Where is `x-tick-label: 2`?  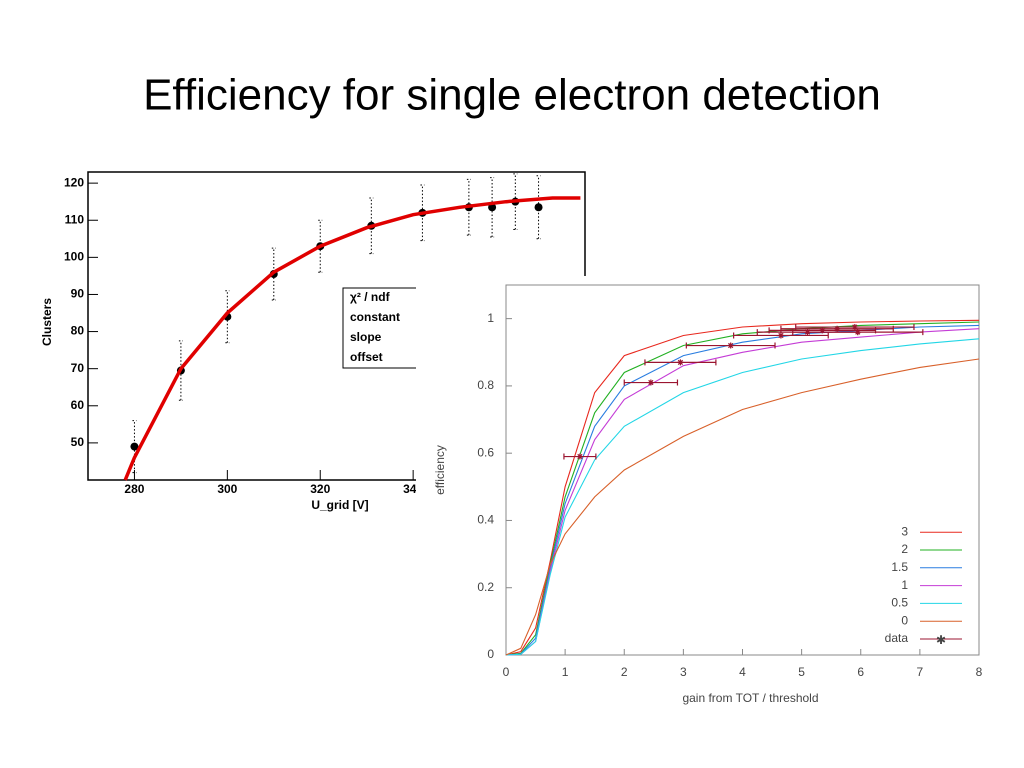 x-tick-label: 2 is located at coordinates (624, 672).